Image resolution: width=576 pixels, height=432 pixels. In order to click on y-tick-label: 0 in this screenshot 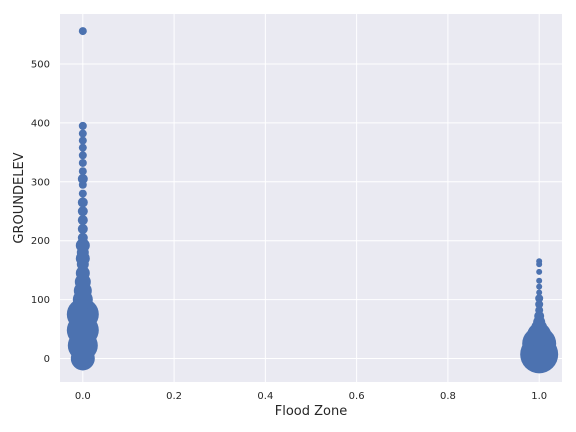, I will do `click(47, 359)`.